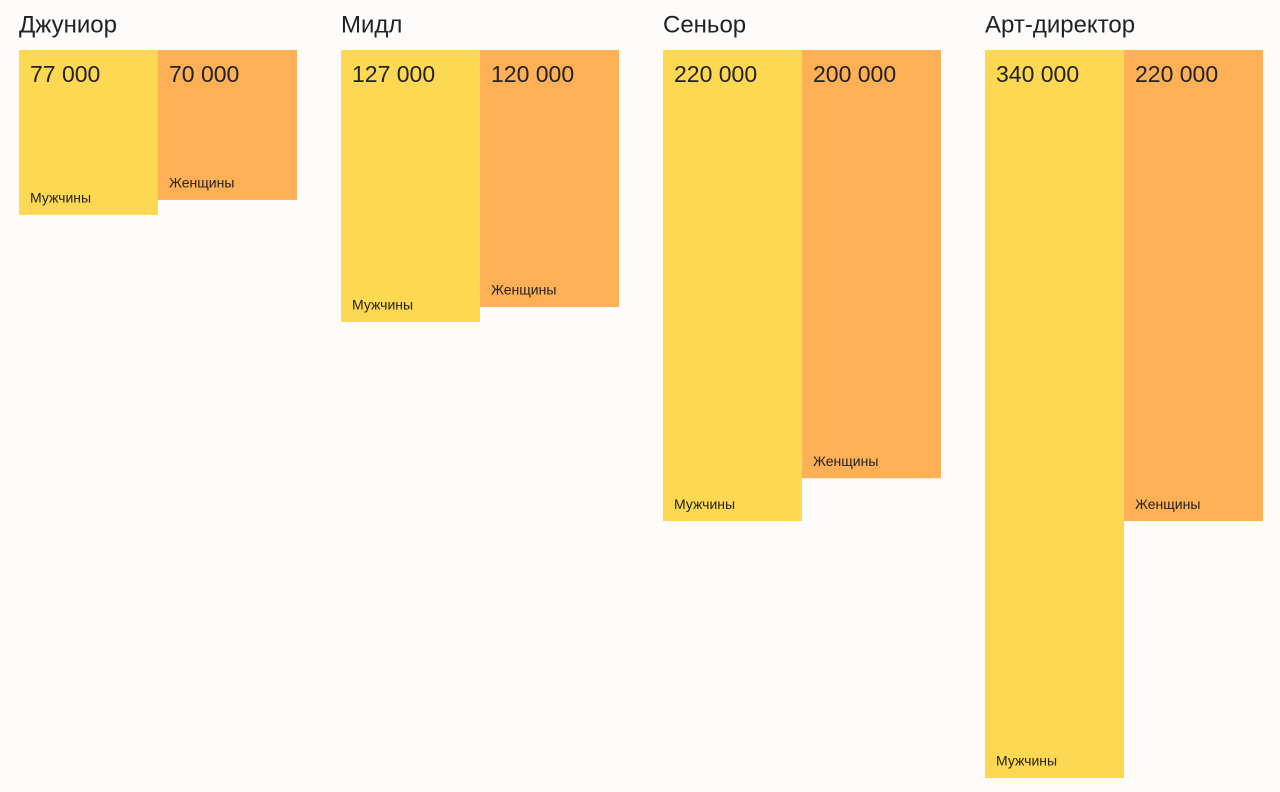 This screenshot has height=792, width=1280. I want to click on category-label: Джуниор, so click(68, 24).